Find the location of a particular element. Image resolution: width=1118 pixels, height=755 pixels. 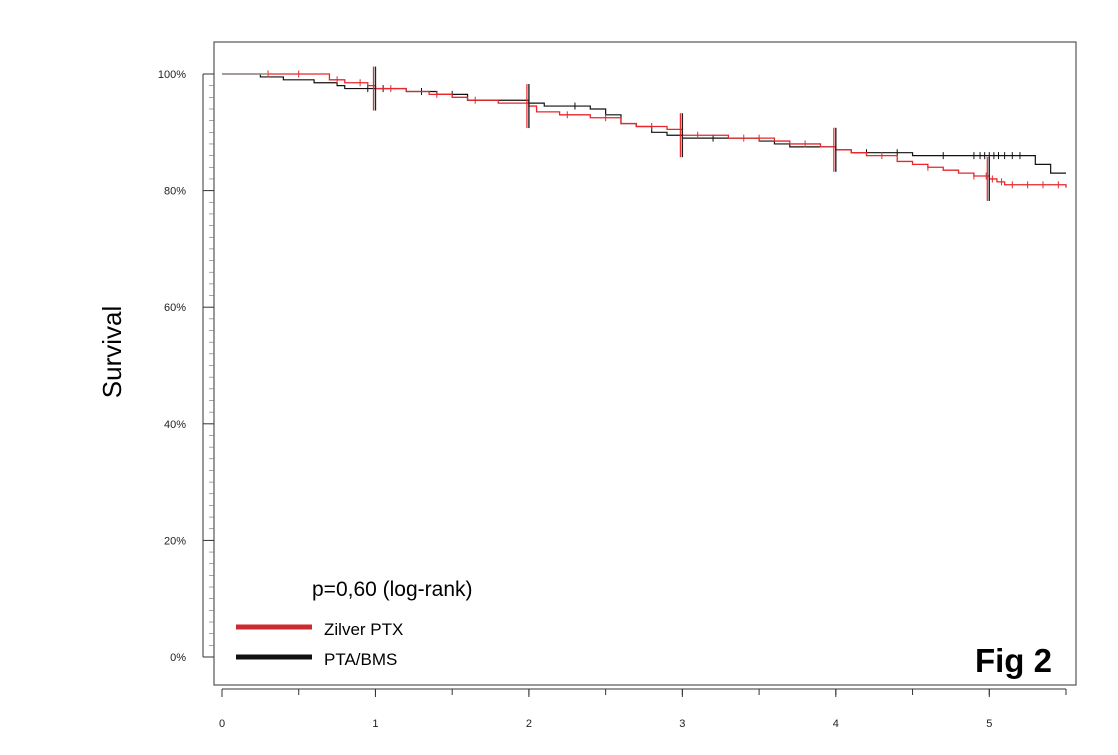

x-tick-label: 0 is located at coordinates (222, 724).